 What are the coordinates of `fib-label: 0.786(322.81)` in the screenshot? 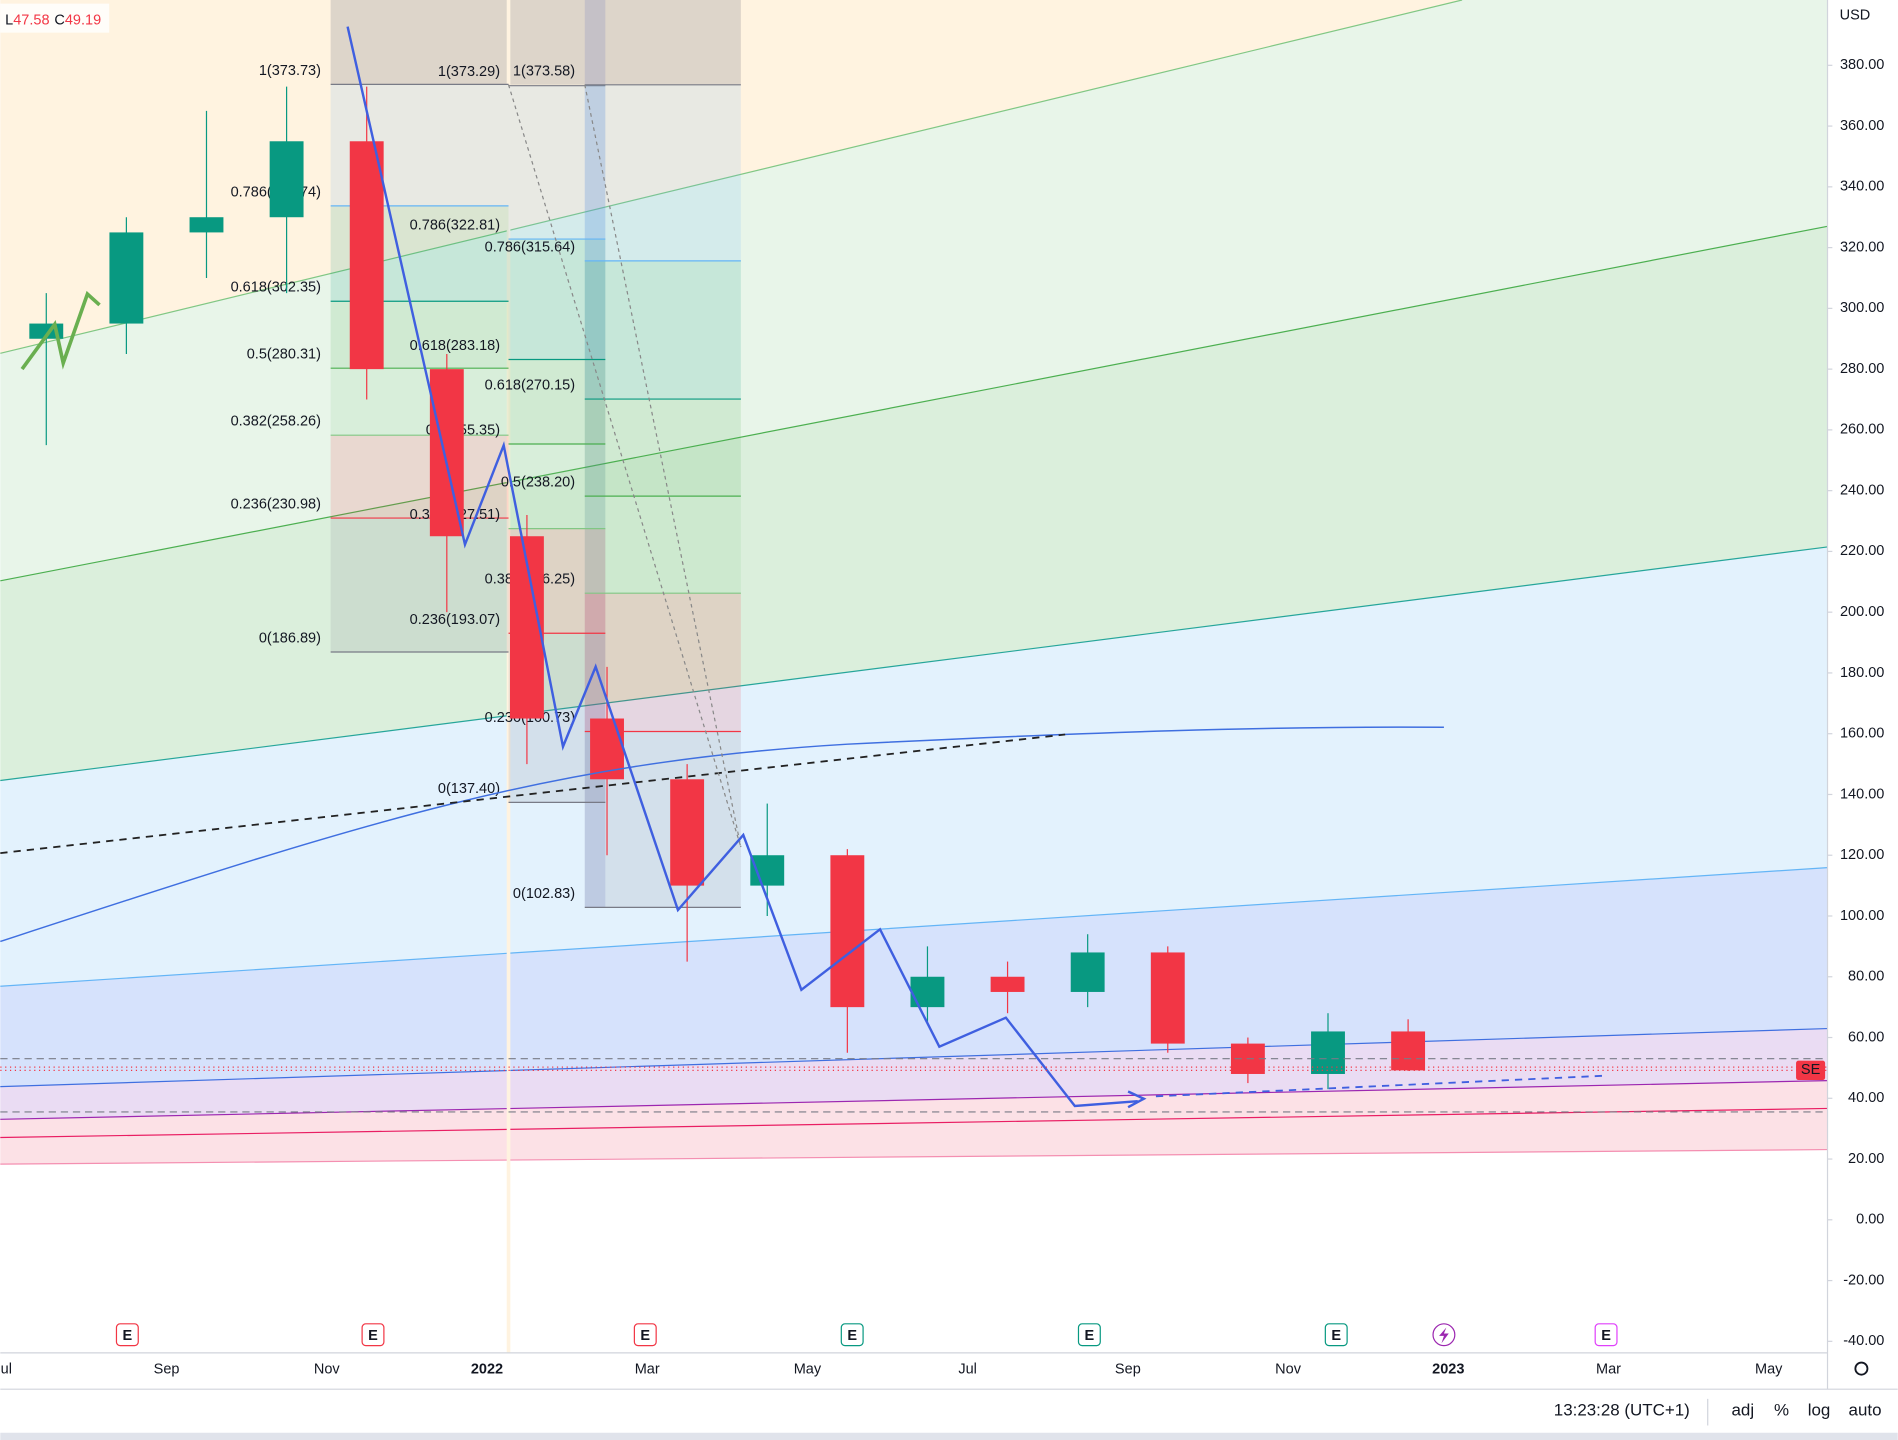 It's located at (455, 226).